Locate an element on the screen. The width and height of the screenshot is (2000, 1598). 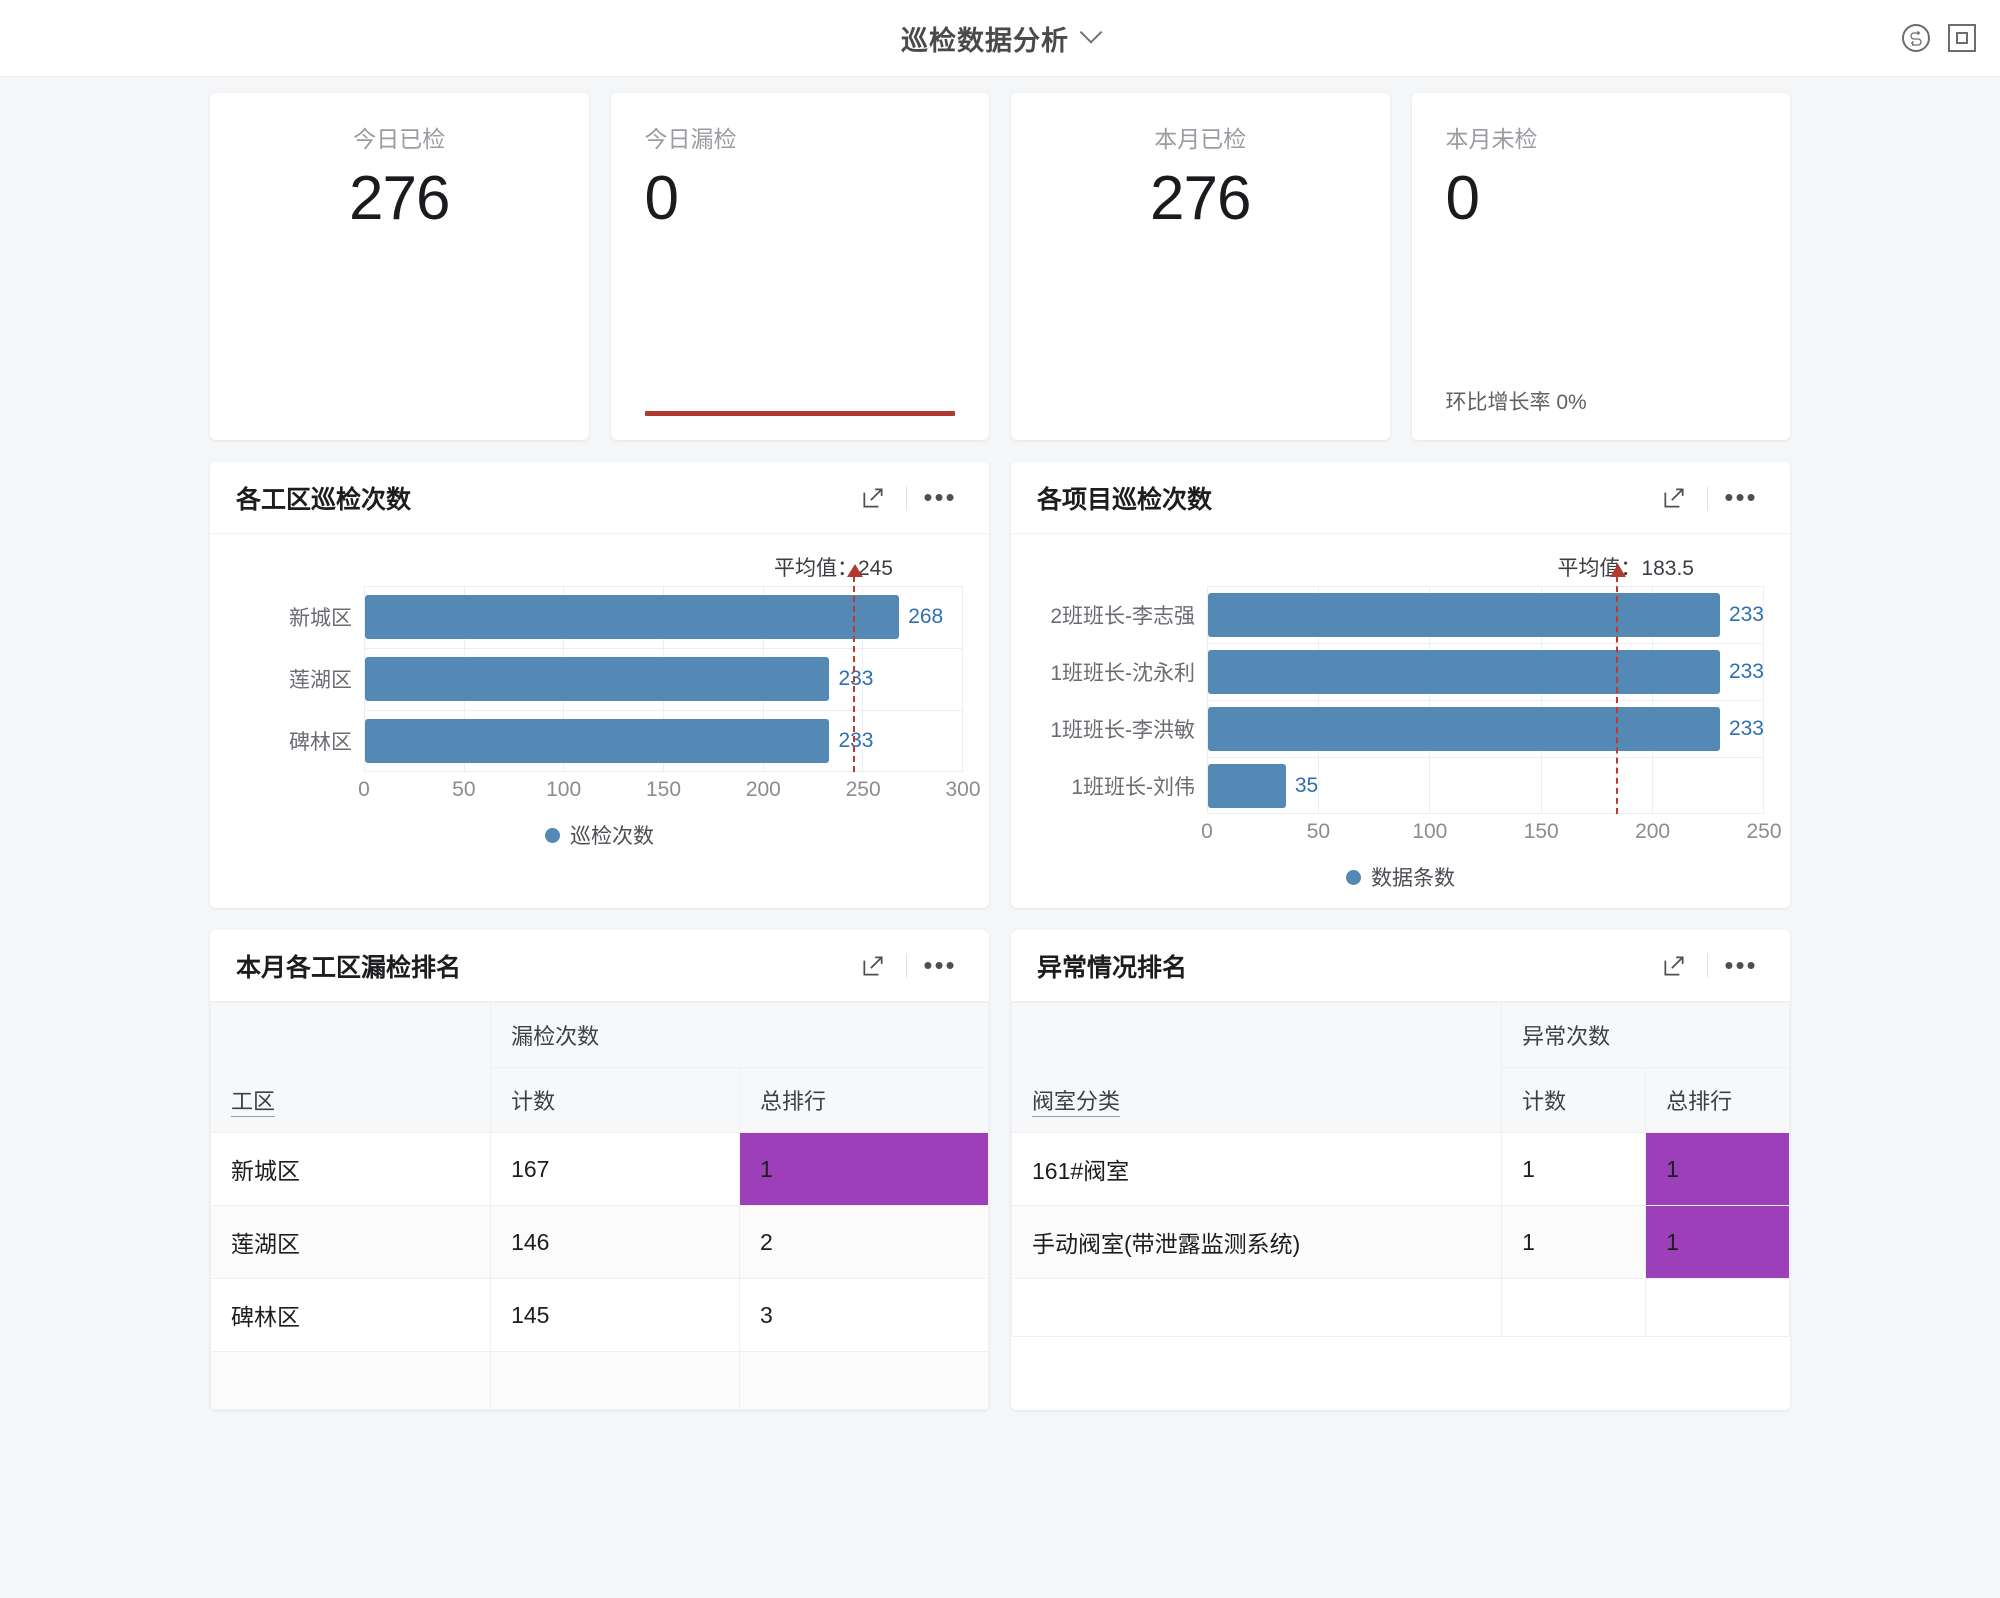
chart-x-ticks: 0 50 100 150 200 250 300 is located at coordinates (669, 795).